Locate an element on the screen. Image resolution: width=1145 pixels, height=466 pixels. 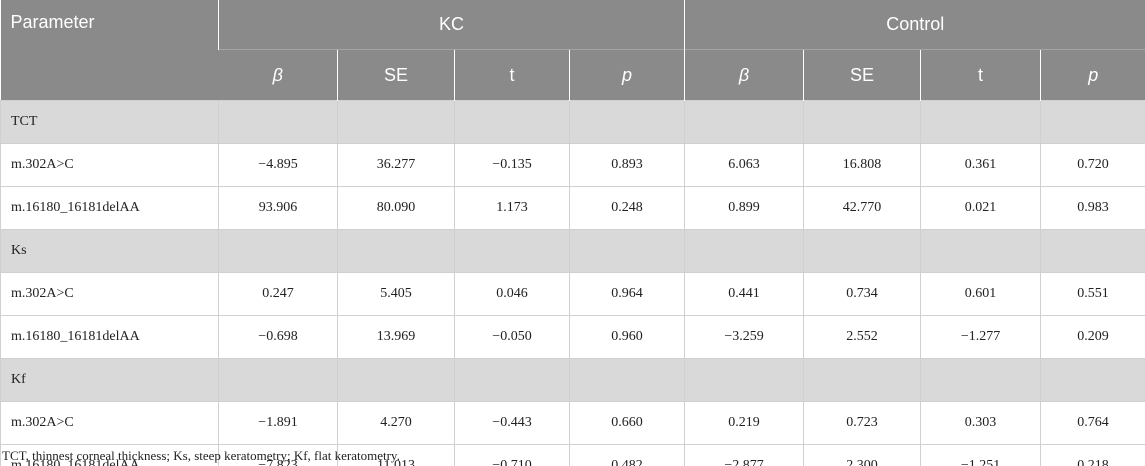
cell: 1.173 is located at coordinates (512, 208).